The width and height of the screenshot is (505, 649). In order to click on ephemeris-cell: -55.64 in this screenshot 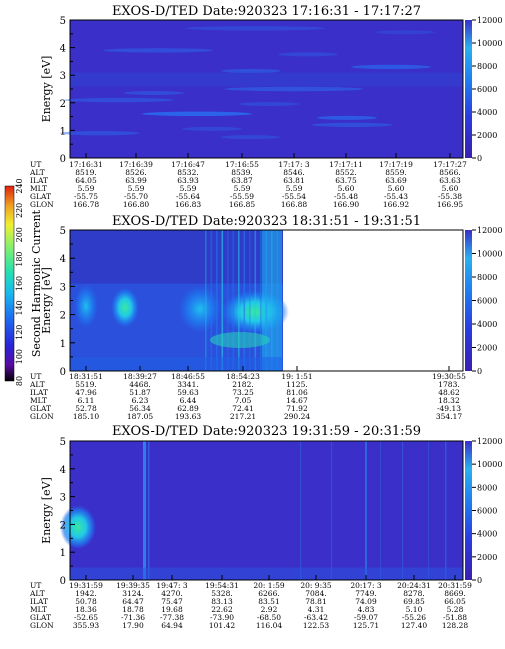, I will do `click(188, 196)`.